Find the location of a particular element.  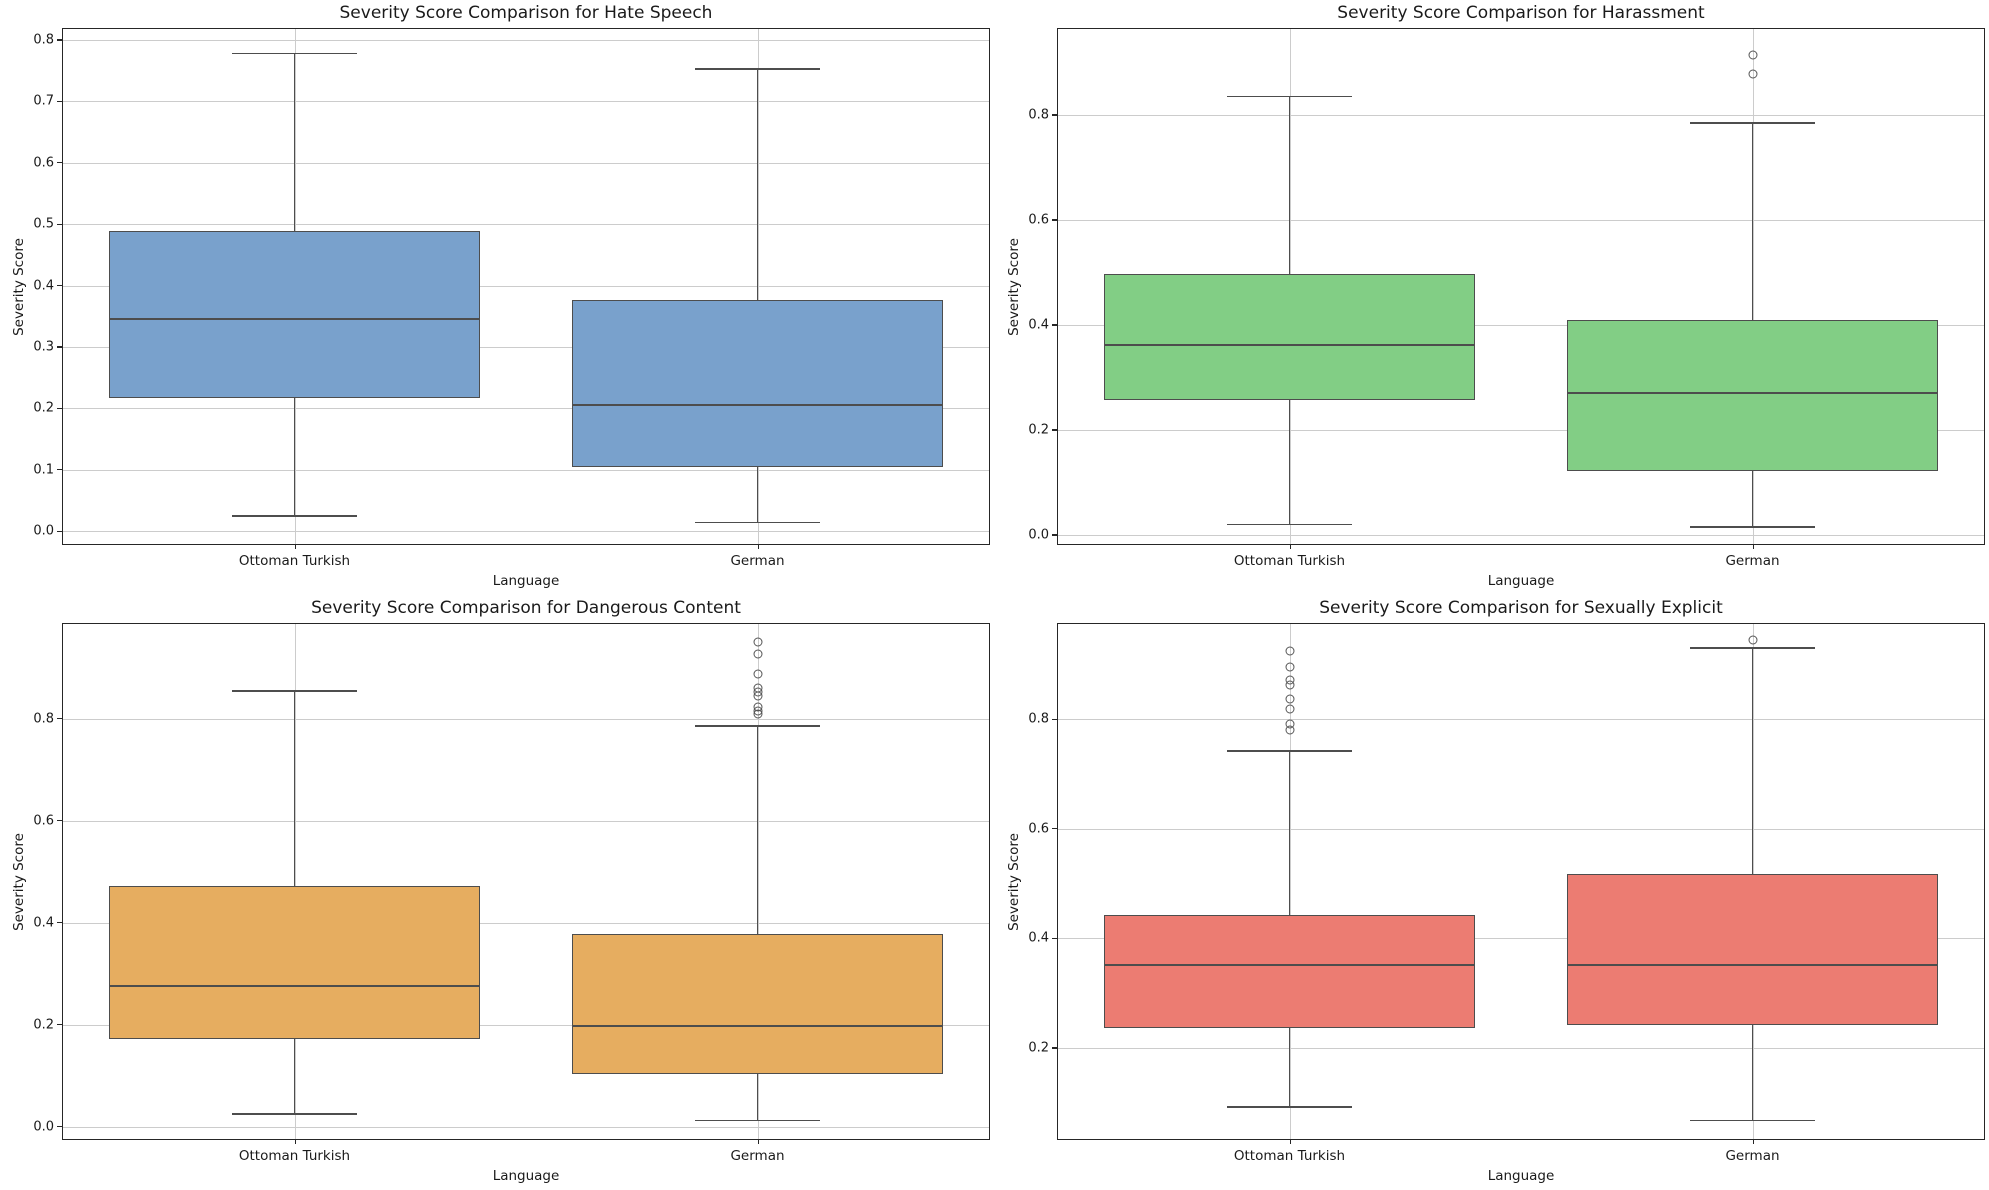

y-tick-label: 0.7 is located at coordinates (43, 101).